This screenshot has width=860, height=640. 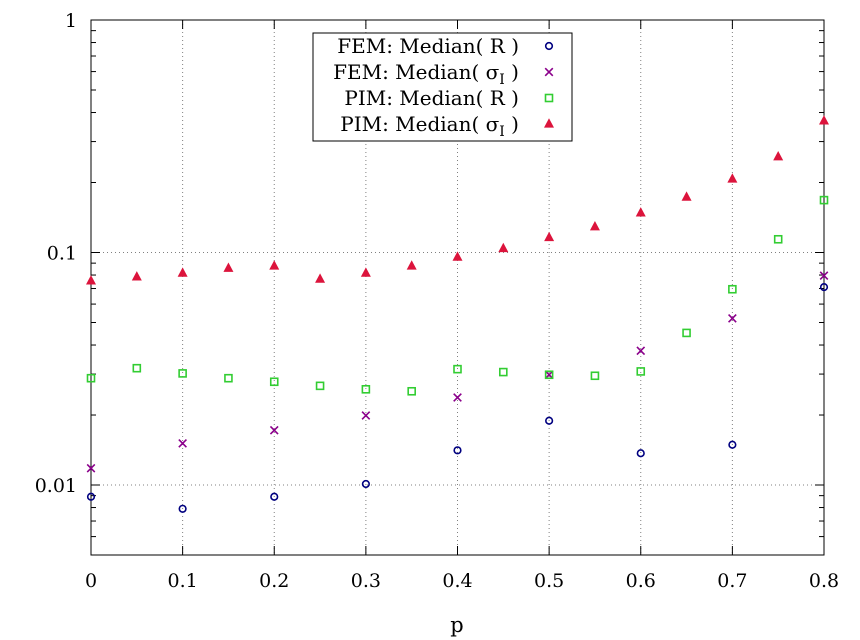 I want to click on y-tick-label: 1, so click(x=71, y=21).